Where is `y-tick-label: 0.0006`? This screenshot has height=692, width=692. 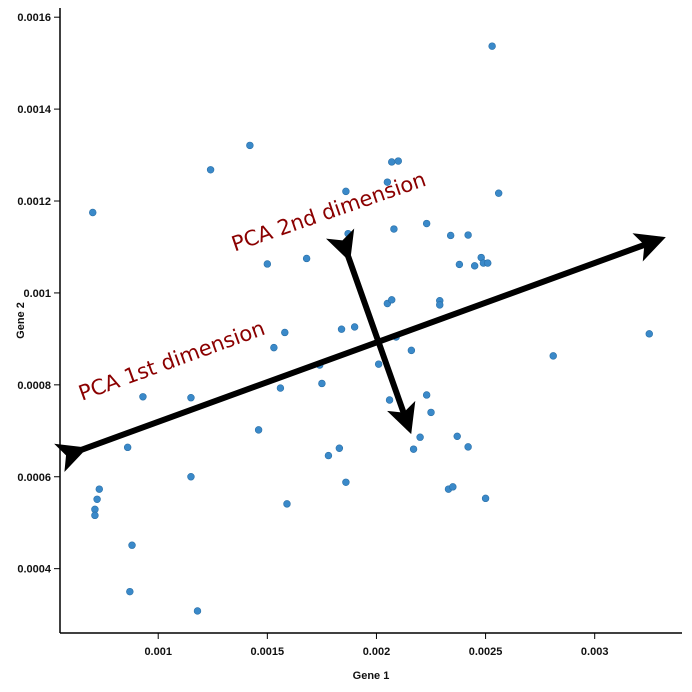
y-tick-label: 0.0006 is located at coordinates (34, 478).